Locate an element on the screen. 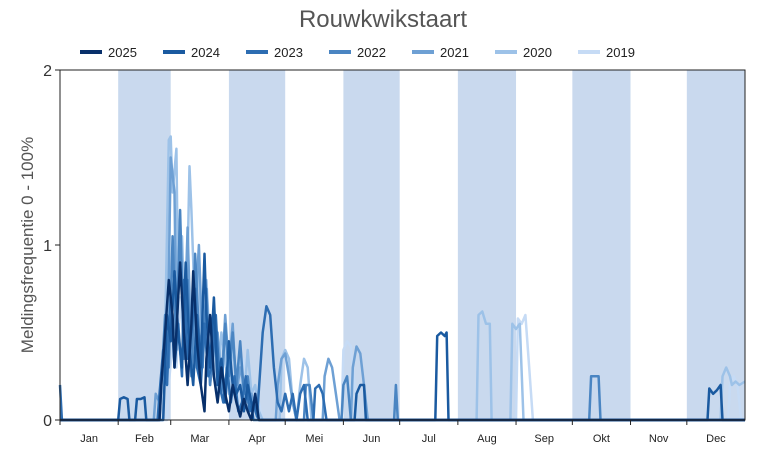 The height and width of the screenshot is (450, 765). y-tick-label: 2 is located at coordinates (47, 71).